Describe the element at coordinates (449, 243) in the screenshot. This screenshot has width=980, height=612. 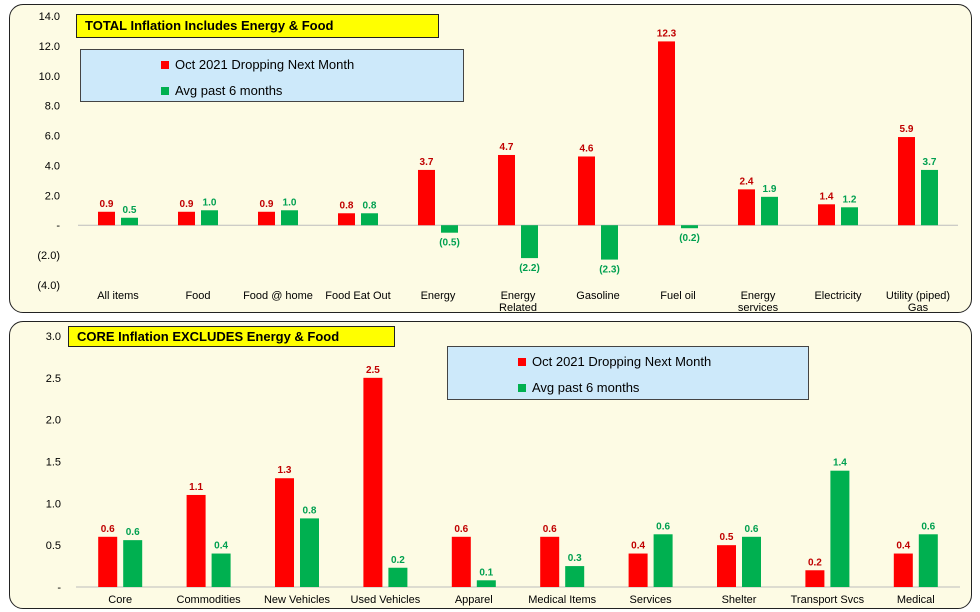
I see `data-label: (0.5)` at that location.